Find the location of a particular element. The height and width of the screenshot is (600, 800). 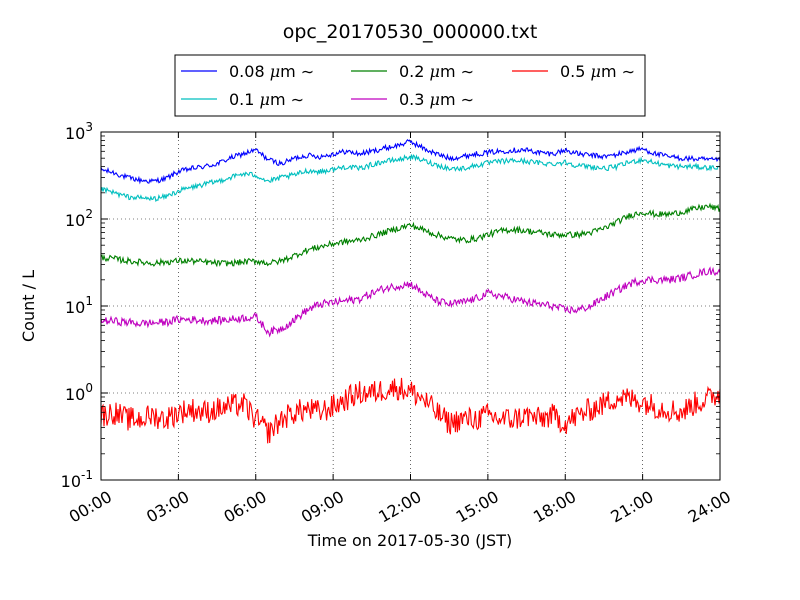

legend-label: 0.2 μm ∼ is located at coordinates (436, 71).